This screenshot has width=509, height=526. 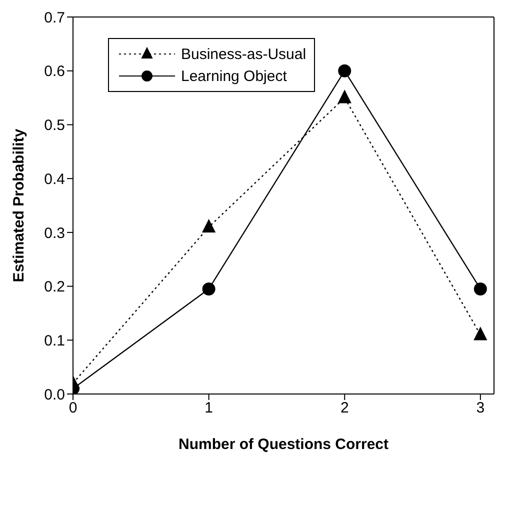 What do you see at coordinates (234, 76) in the screenshot?
I see `legend-label: Learning Object` at bounding box center [234, 76].